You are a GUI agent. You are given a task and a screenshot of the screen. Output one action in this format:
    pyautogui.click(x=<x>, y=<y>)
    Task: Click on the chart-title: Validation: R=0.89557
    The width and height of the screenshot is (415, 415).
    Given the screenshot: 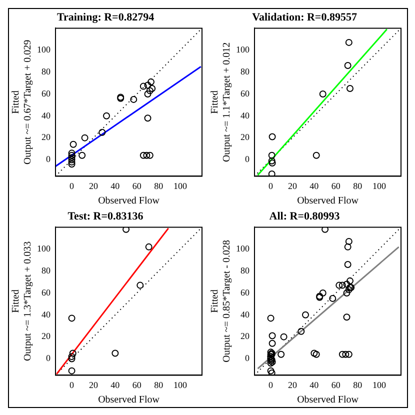 What is the action you would take?
    pyautogui.click(x=305, y=17)
    